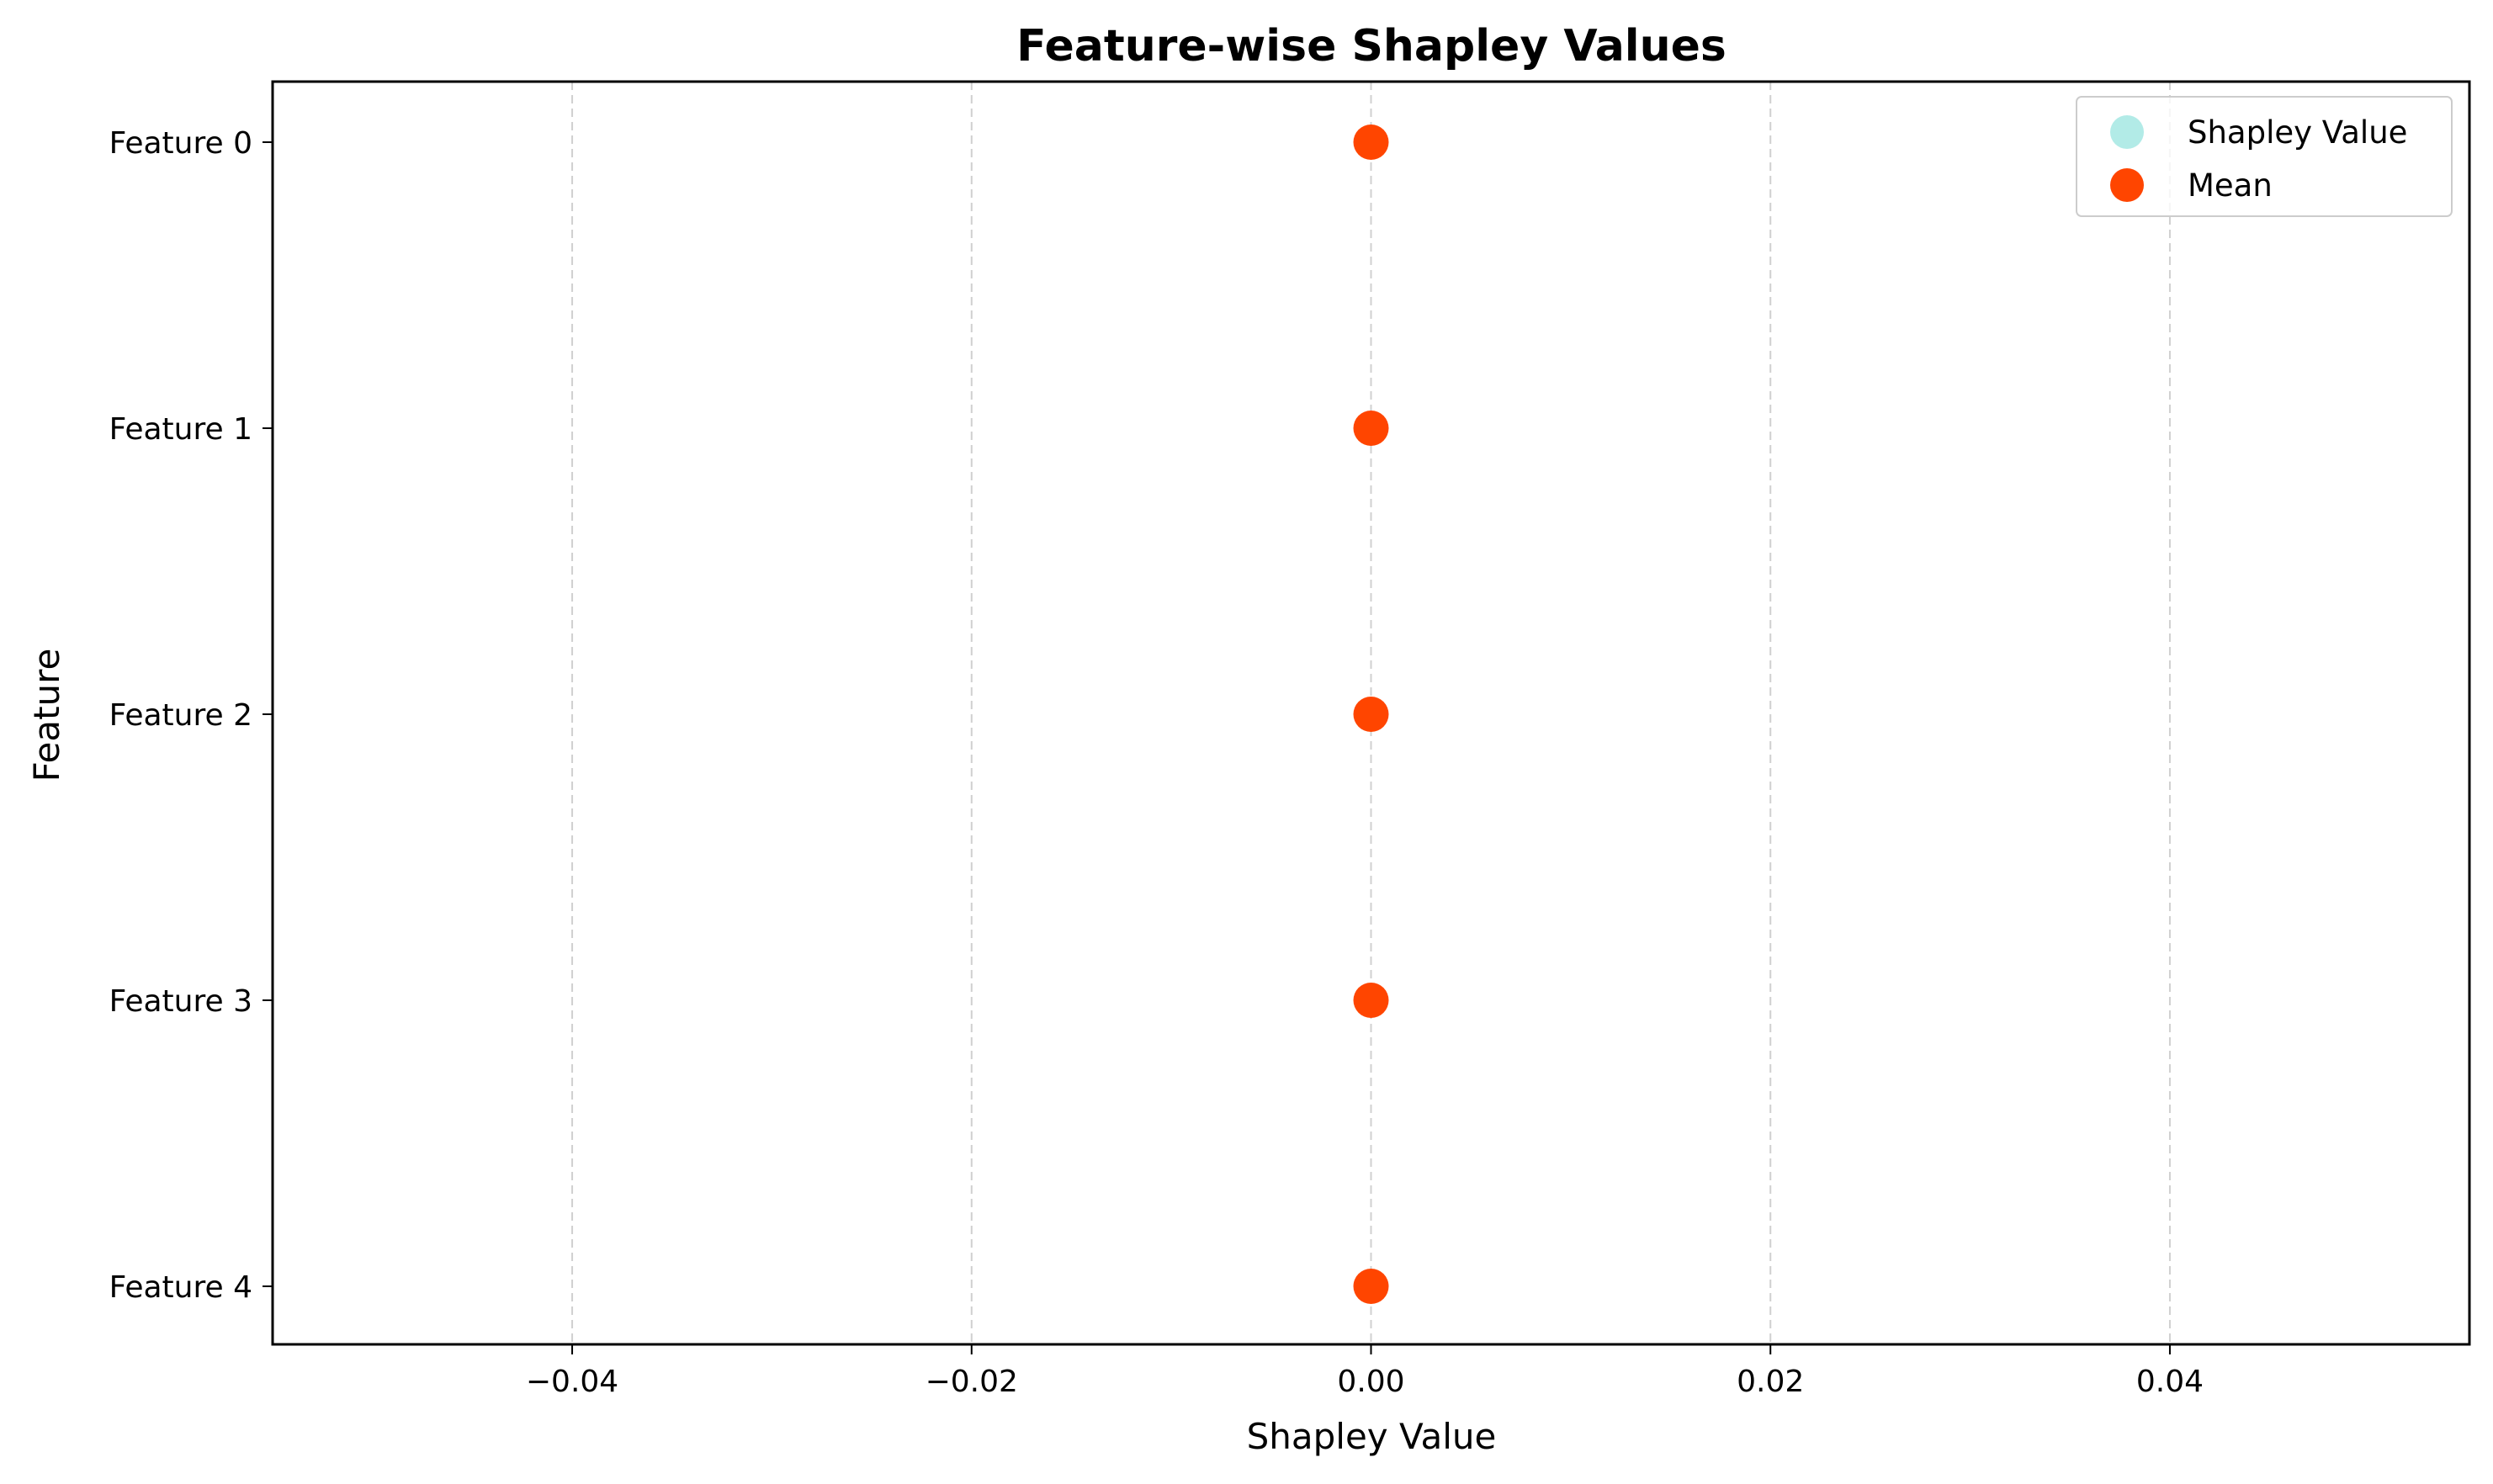 Image resolution: width=2493 pixels, height=1484 pixels. I want to click on y-tick-label: Feature 3, so click(180, 1001).